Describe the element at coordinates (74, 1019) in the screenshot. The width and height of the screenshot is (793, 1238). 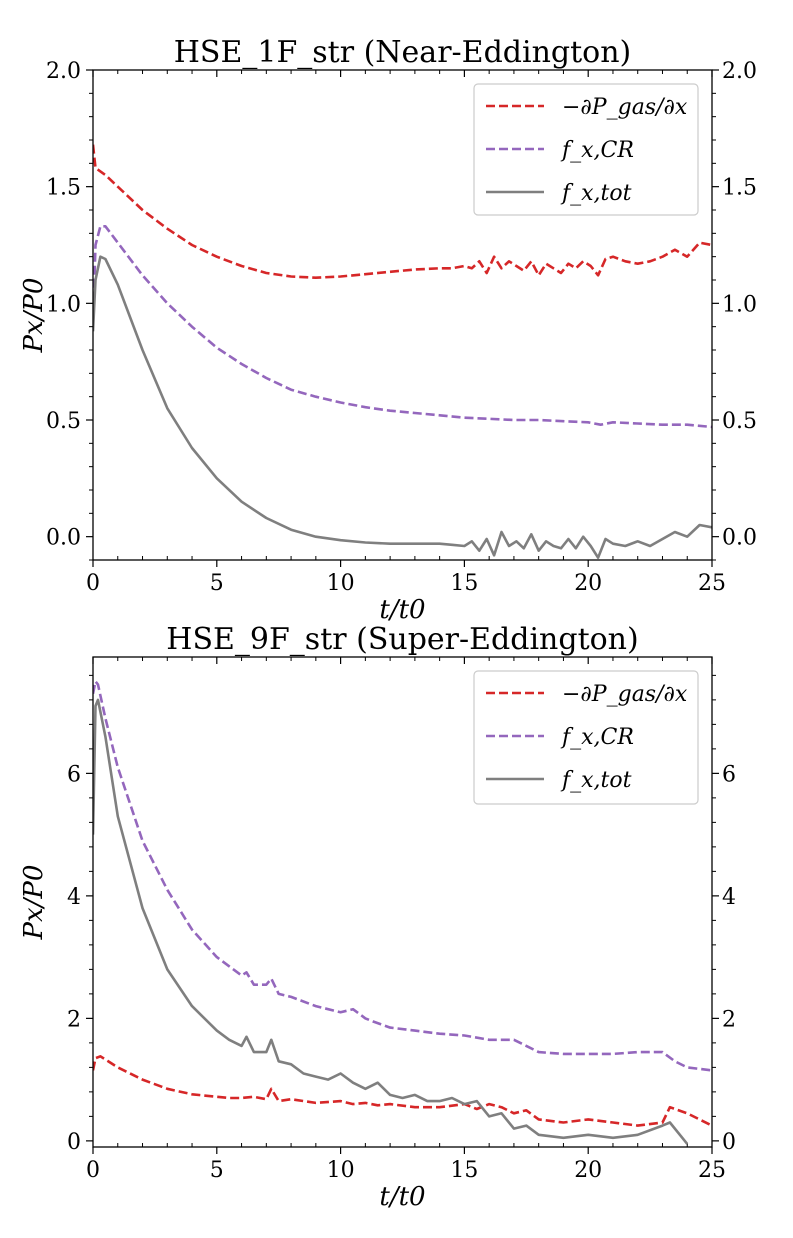
I see `y-tick-label: 2` at that location.